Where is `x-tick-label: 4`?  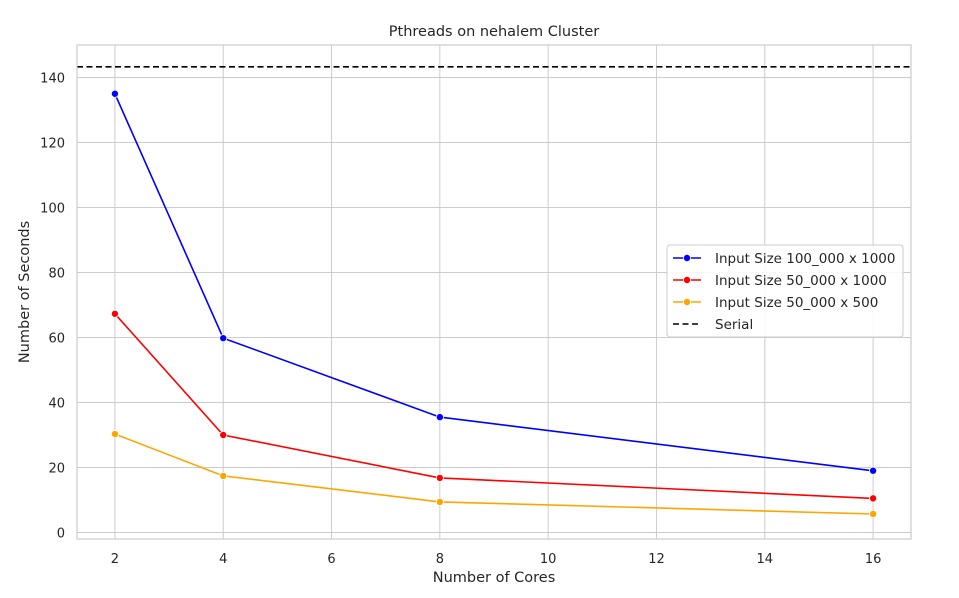
x-tick-label: 4 is located at coordinates (223, 559).